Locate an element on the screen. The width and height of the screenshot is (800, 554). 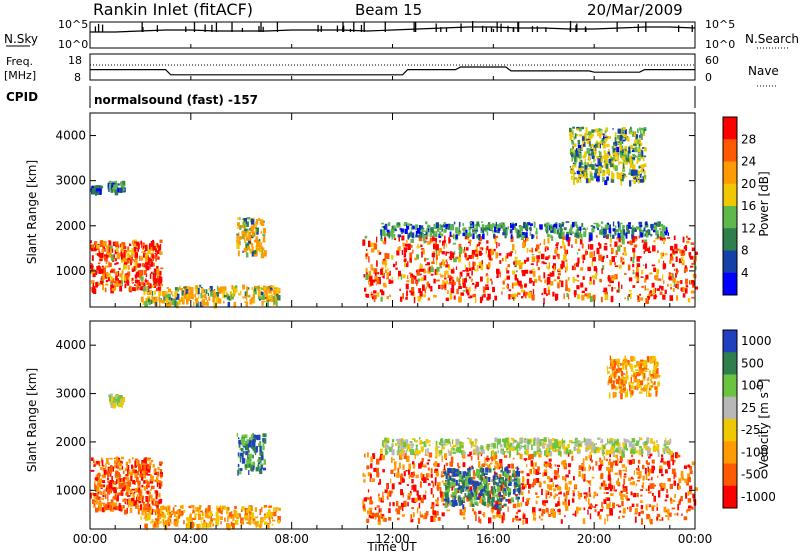
colorbar-tick-label: 24 is located at coordinates (748, 162).